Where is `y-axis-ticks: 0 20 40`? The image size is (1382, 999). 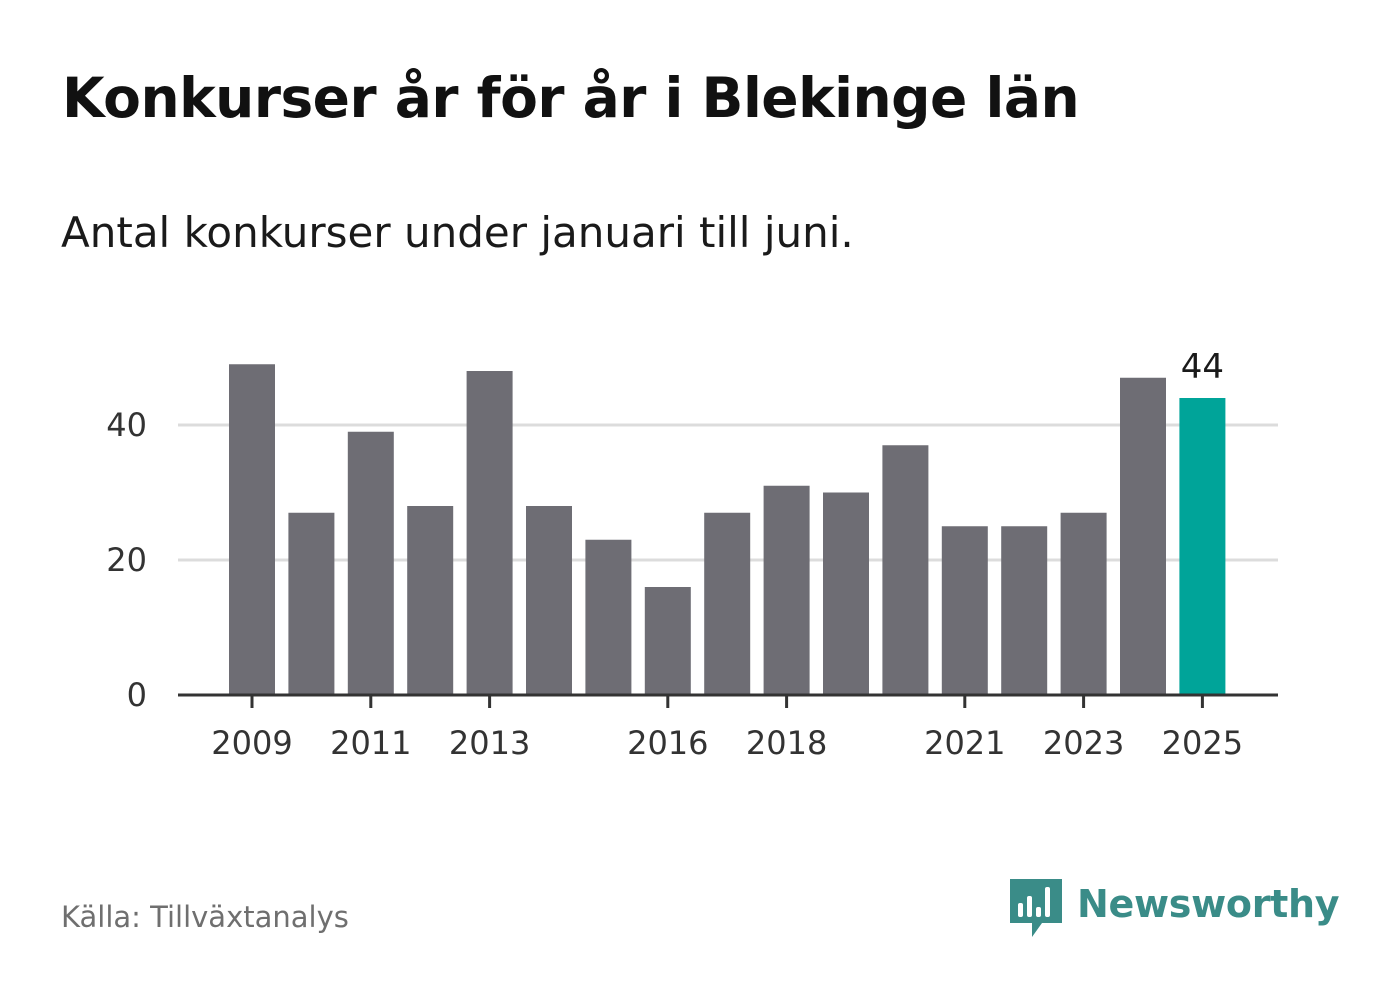 y-axis-ticks: 0 20 40 is located at coordinates (126, 560).